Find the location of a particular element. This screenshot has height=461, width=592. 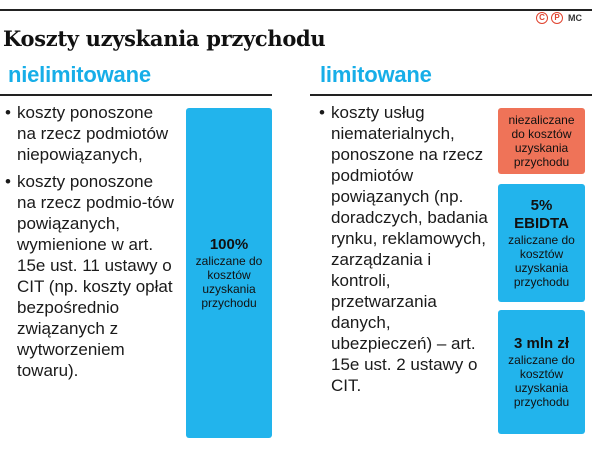

copyright-badges: C P MC is located at coordinates (559, 18).